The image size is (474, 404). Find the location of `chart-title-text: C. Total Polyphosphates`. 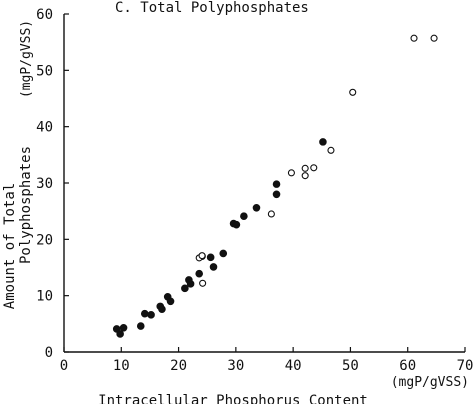

chart-title-text: C. Total Polyphosphates is located at coordinates (212, 8).